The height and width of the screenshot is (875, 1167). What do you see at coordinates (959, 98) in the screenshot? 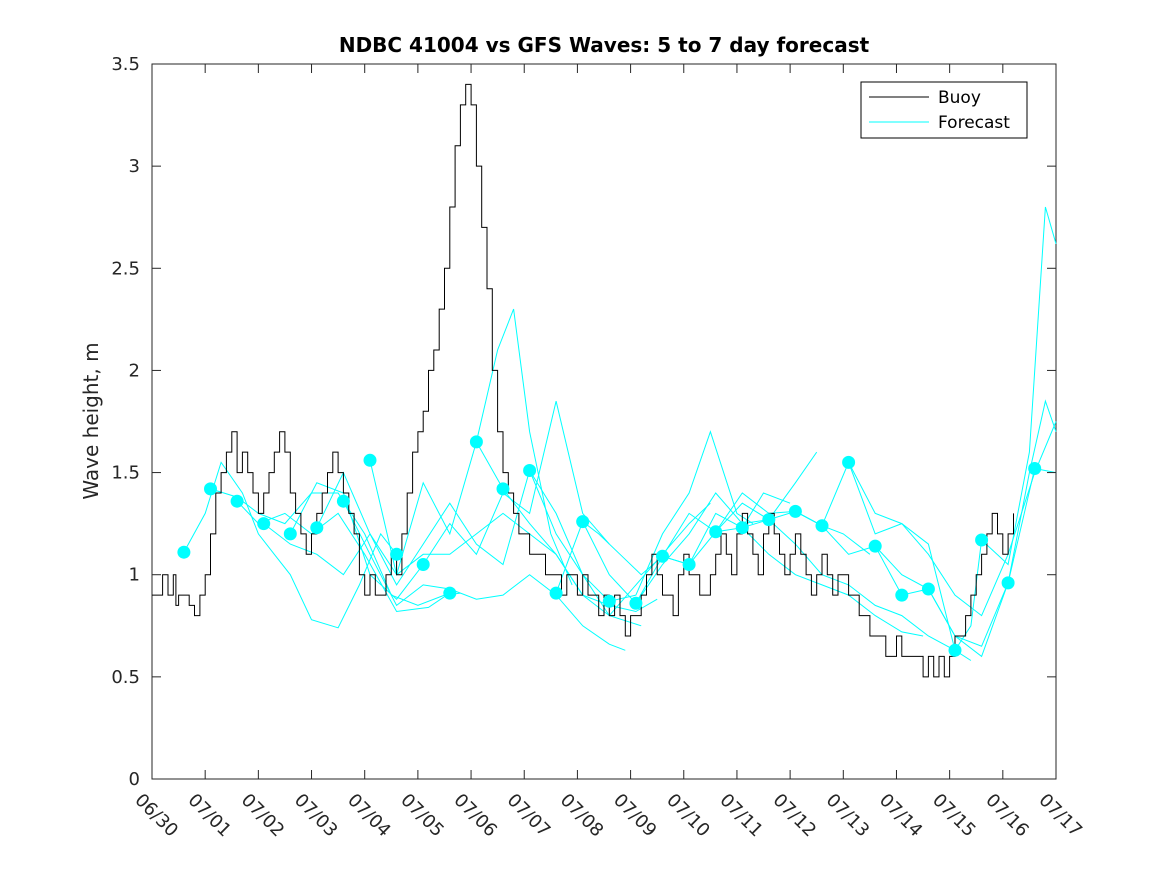
I see `legend-buoy-label: Buoy` at bounding box center [959, 98].